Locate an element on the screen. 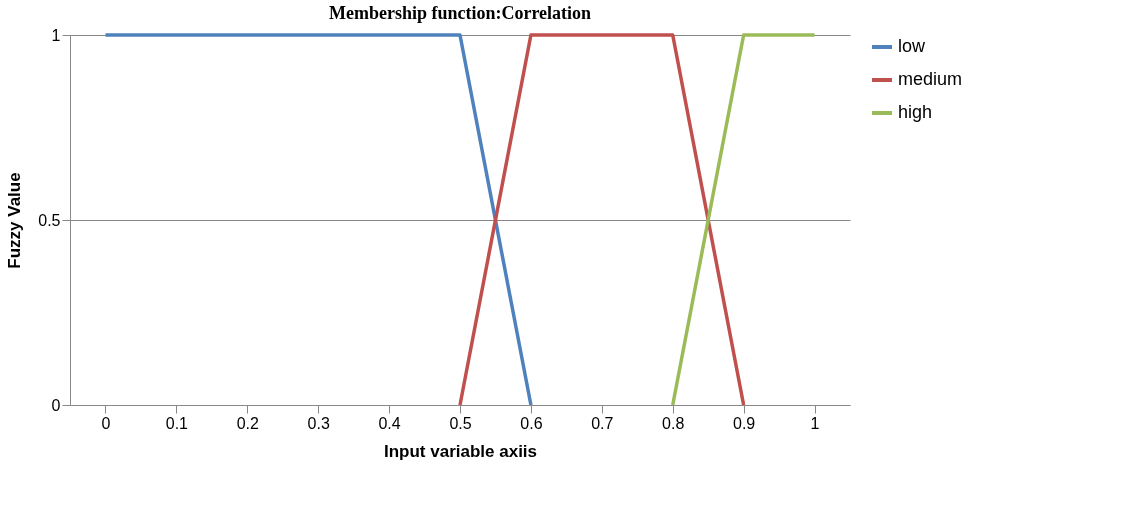  x-axis-title: Input variable axiis is located at coordinates (460, 451).